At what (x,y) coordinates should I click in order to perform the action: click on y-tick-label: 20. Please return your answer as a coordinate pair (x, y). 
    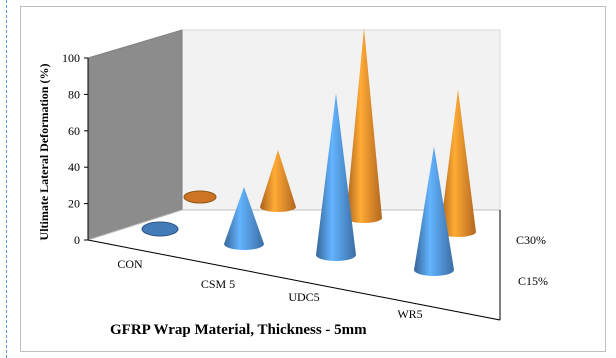
    Looking at the image, I should click on (74, 204).